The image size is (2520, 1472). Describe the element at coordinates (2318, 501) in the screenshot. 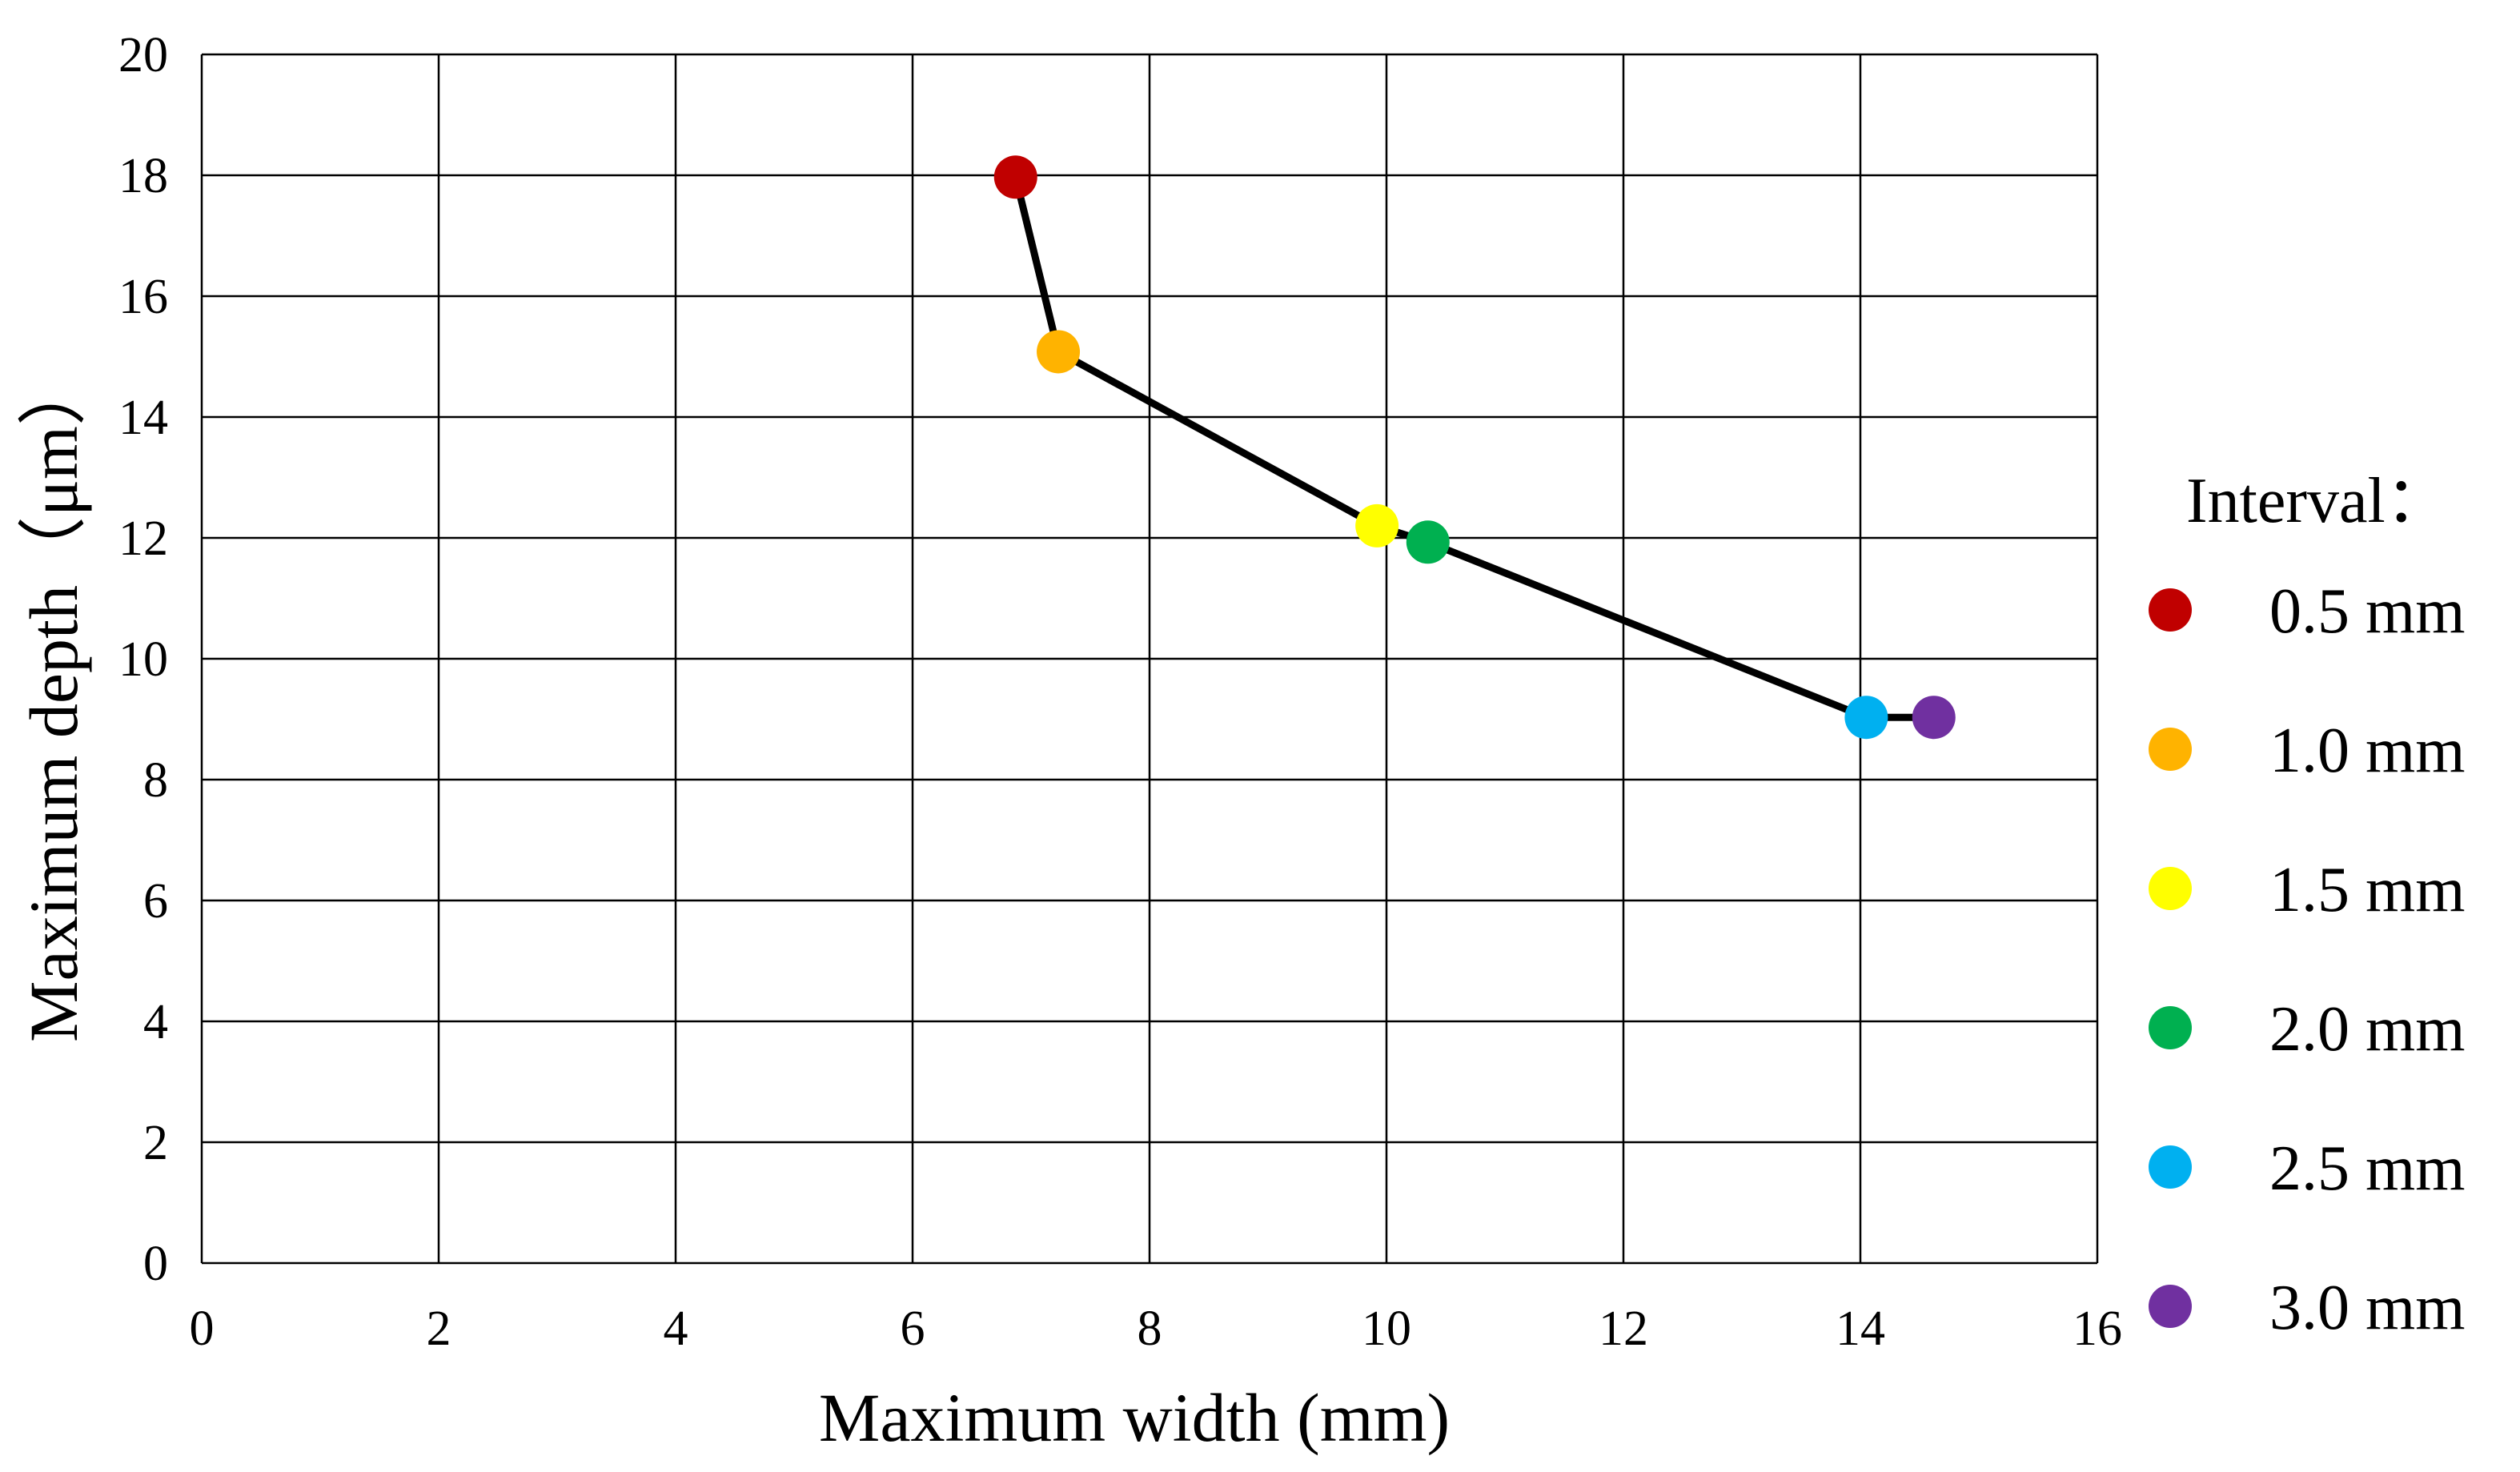

I see `legend-title: Interval：` at that location.